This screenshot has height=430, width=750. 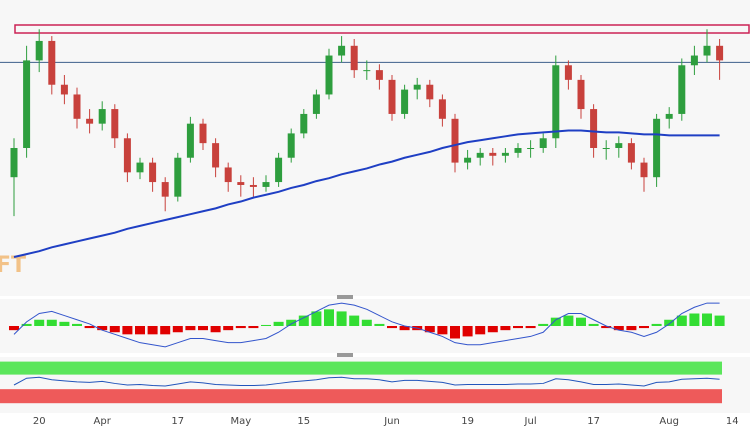 I want to click on x-tick-label: Jun, so click(x=391, y=421).